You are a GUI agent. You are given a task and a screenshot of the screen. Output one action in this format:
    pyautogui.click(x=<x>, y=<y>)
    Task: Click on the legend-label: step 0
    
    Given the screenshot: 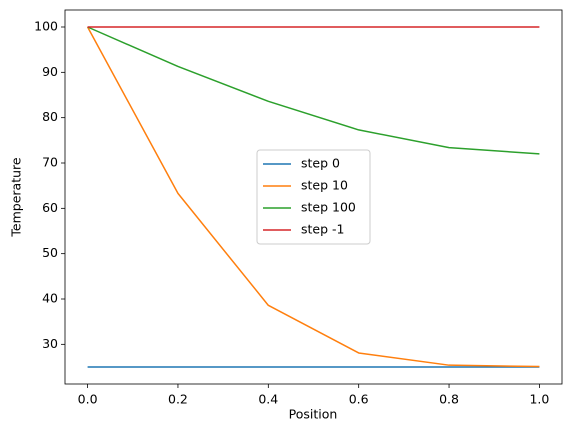 What is the action you would take?
    pyautogui.click(x=320, y=163)
    